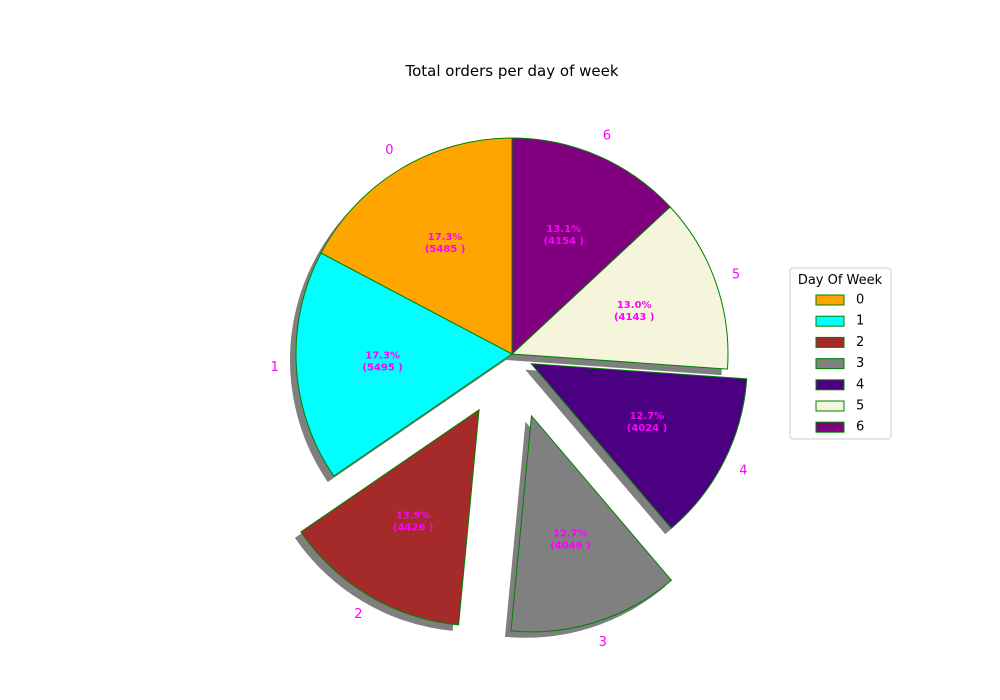 This screenshot has height=700, width=1000. Describe the element at coordinates (860, 427) in the screenshot. I see `legend-label-6: 6` at that location.